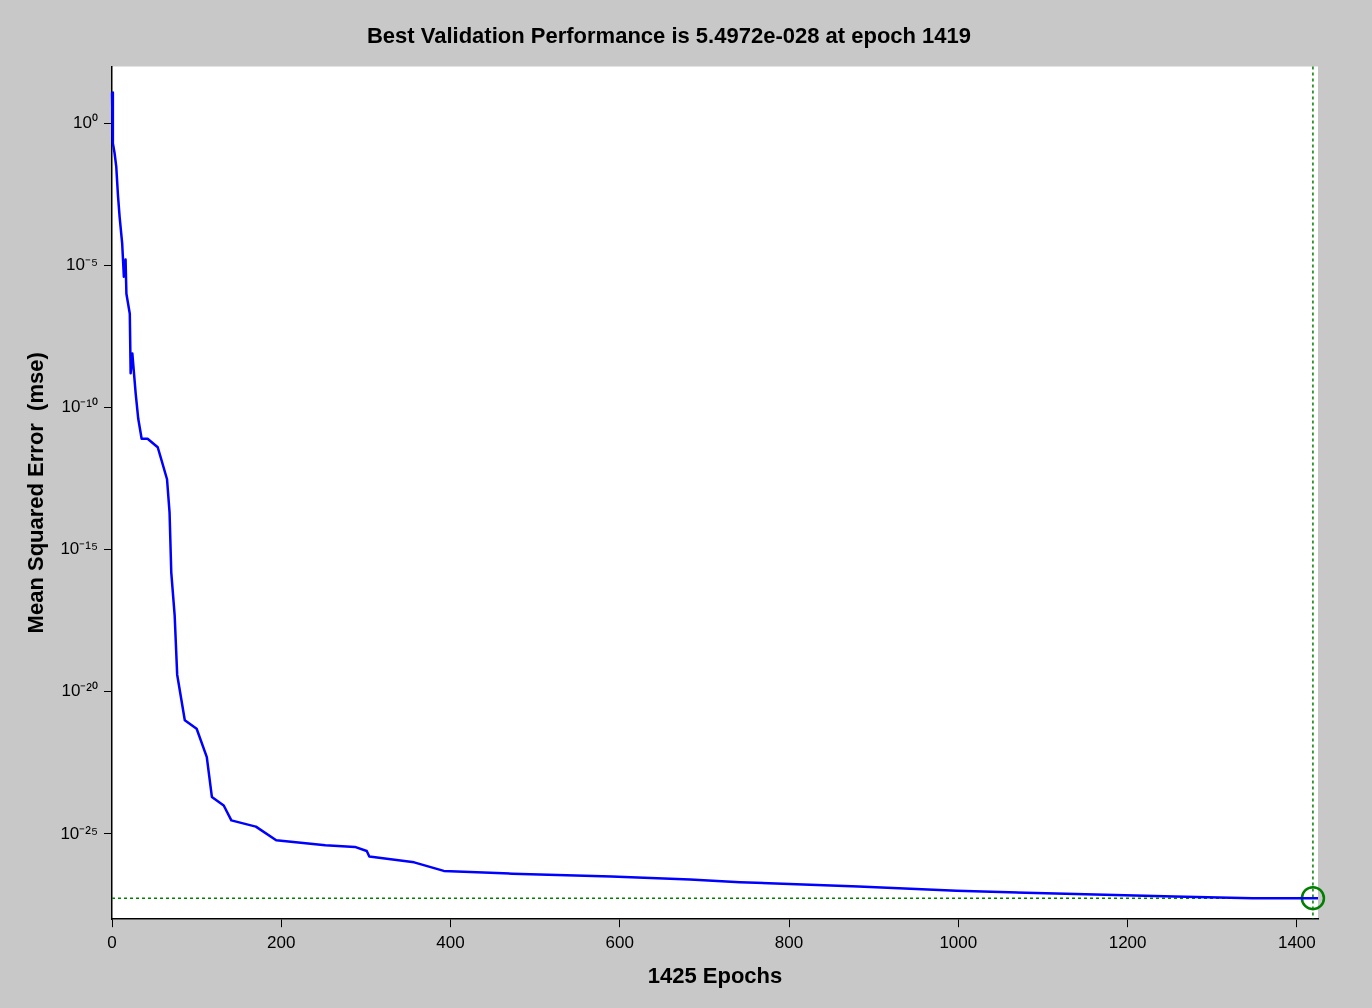  Describe the element at coordinates (958, 943) in the screenshot. I see `x-tick-label: 1000` at that location.